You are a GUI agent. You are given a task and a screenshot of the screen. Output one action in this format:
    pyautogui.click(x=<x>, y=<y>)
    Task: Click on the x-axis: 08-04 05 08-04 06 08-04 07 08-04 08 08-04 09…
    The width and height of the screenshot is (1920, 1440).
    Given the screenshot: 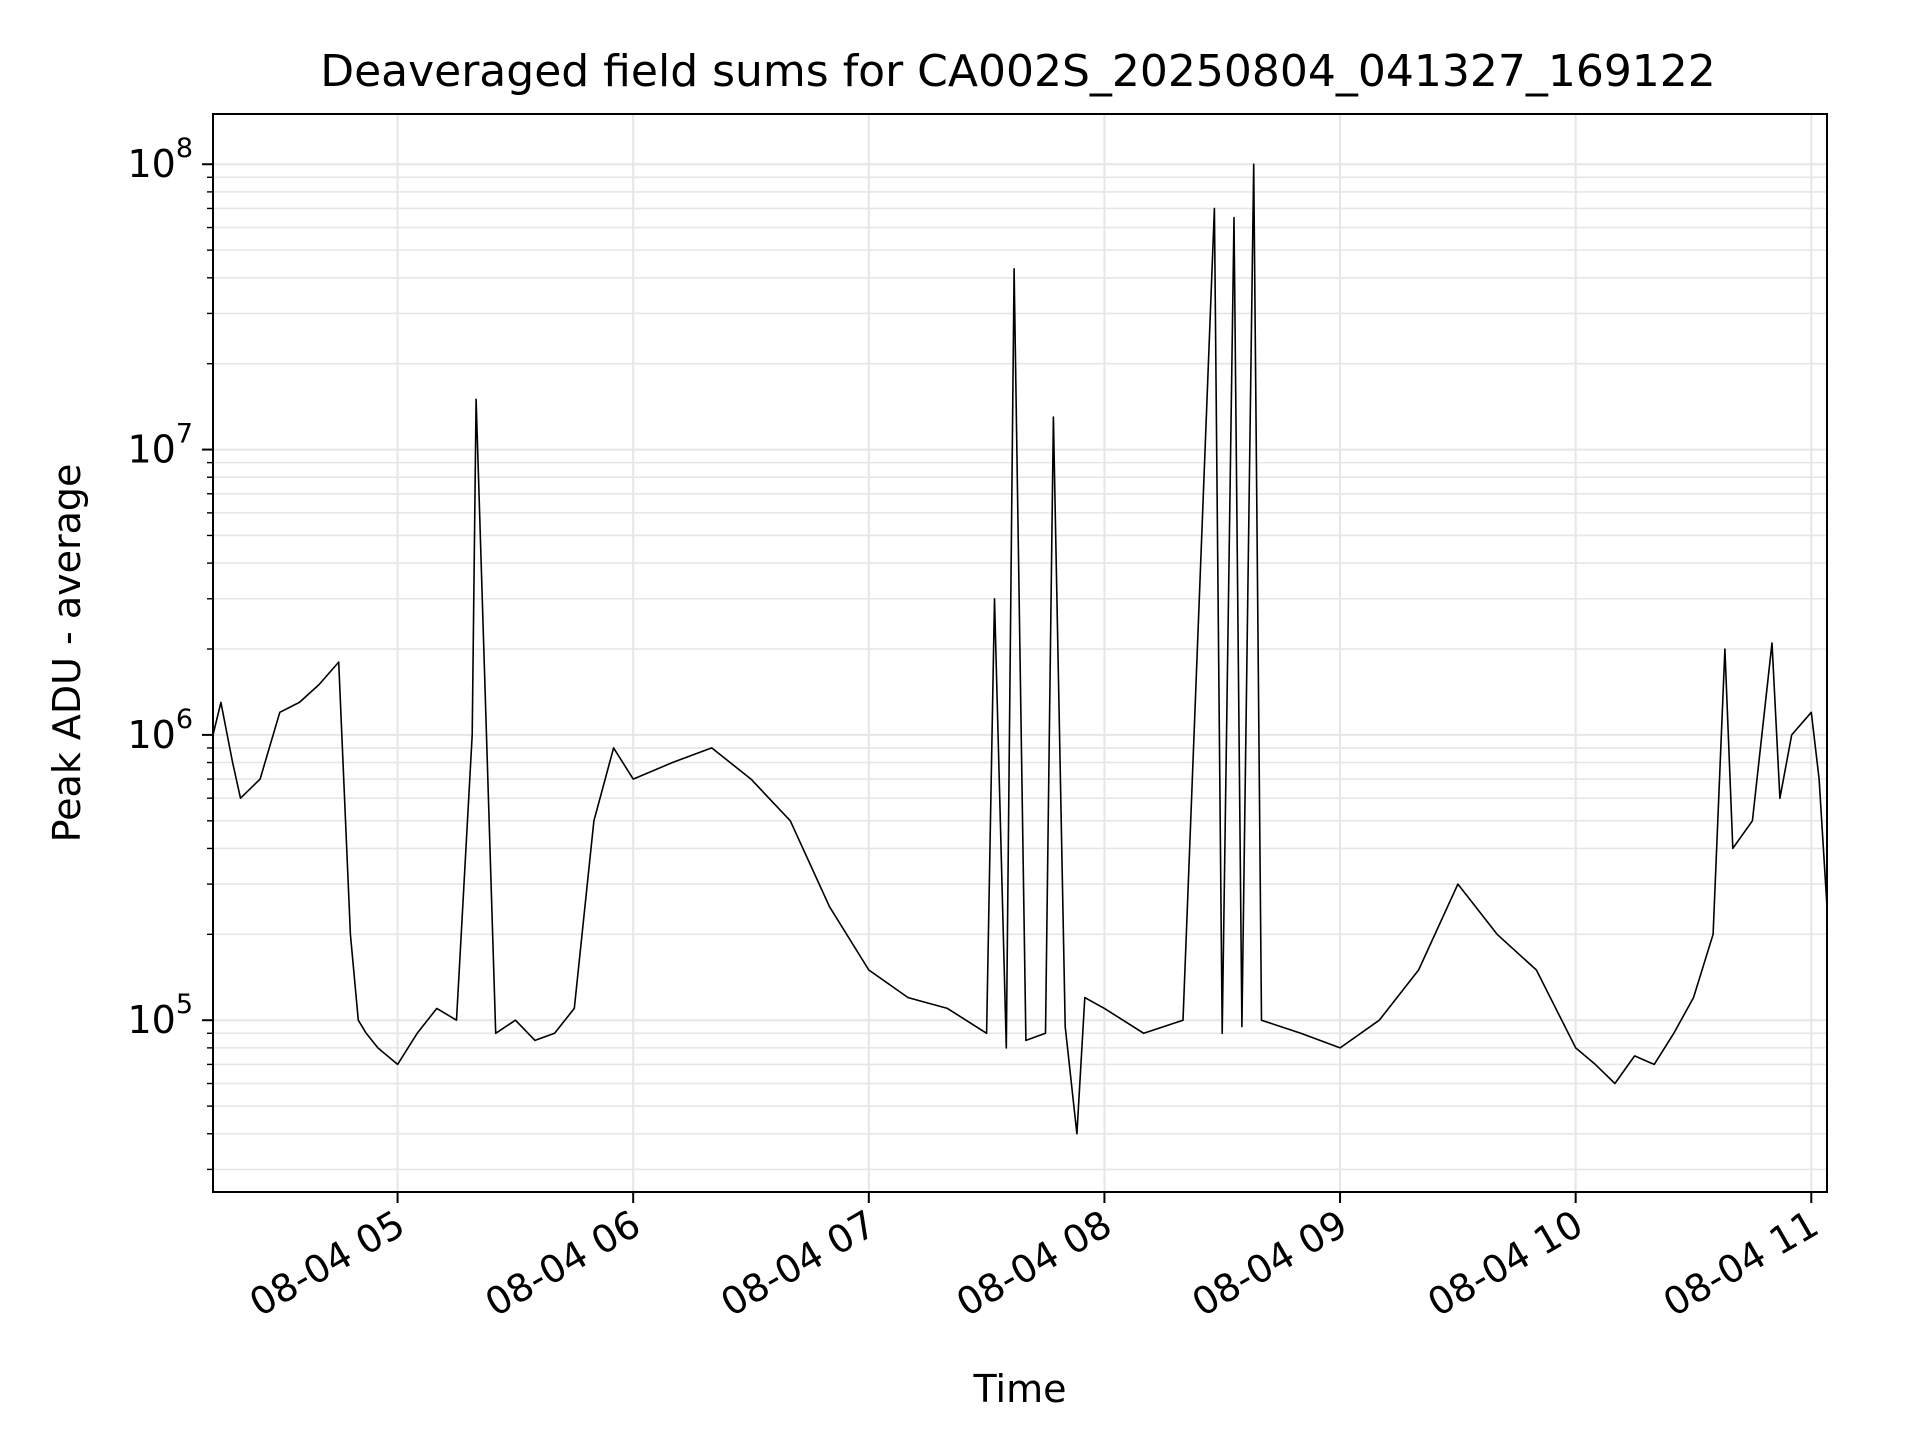 What is the action you would take?
    pyautogui.click(x=1034, y=1258)
    